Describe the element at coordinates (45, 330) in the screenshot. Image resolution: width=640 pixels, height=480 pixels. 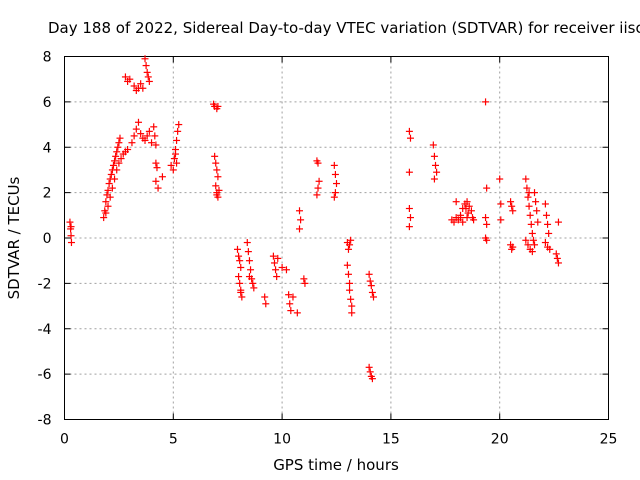
I see `y-tick-label: -4` at that location.